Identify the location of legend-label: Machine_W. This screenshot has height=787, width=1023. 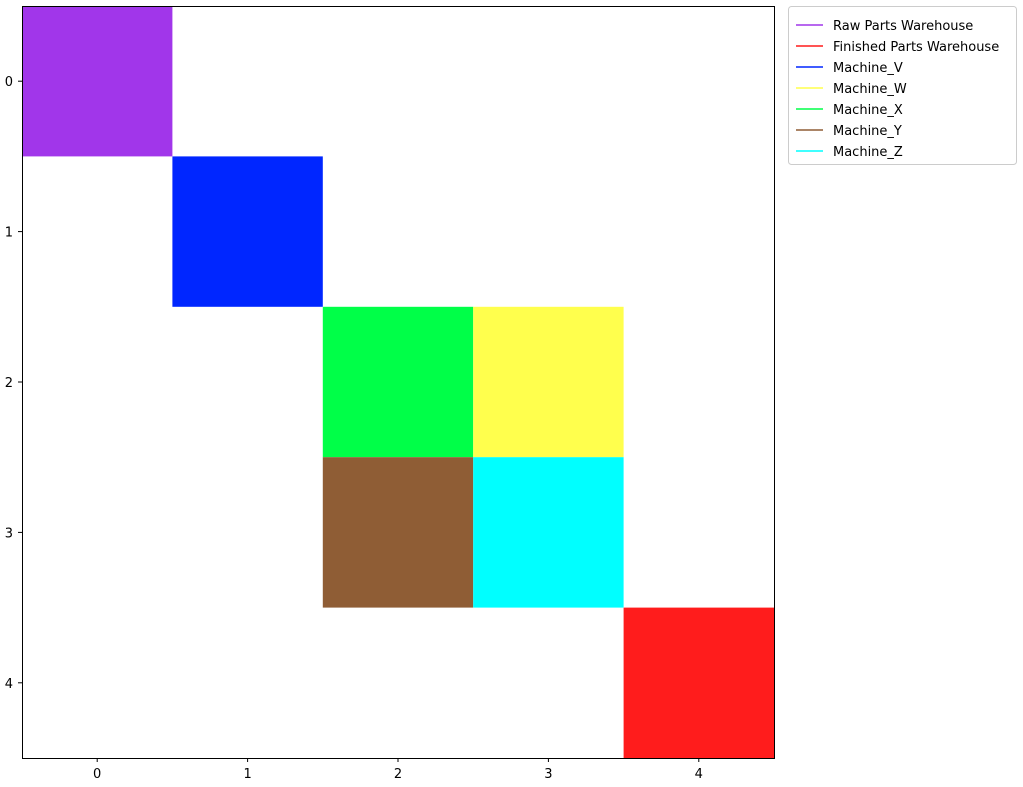
(870, 89).